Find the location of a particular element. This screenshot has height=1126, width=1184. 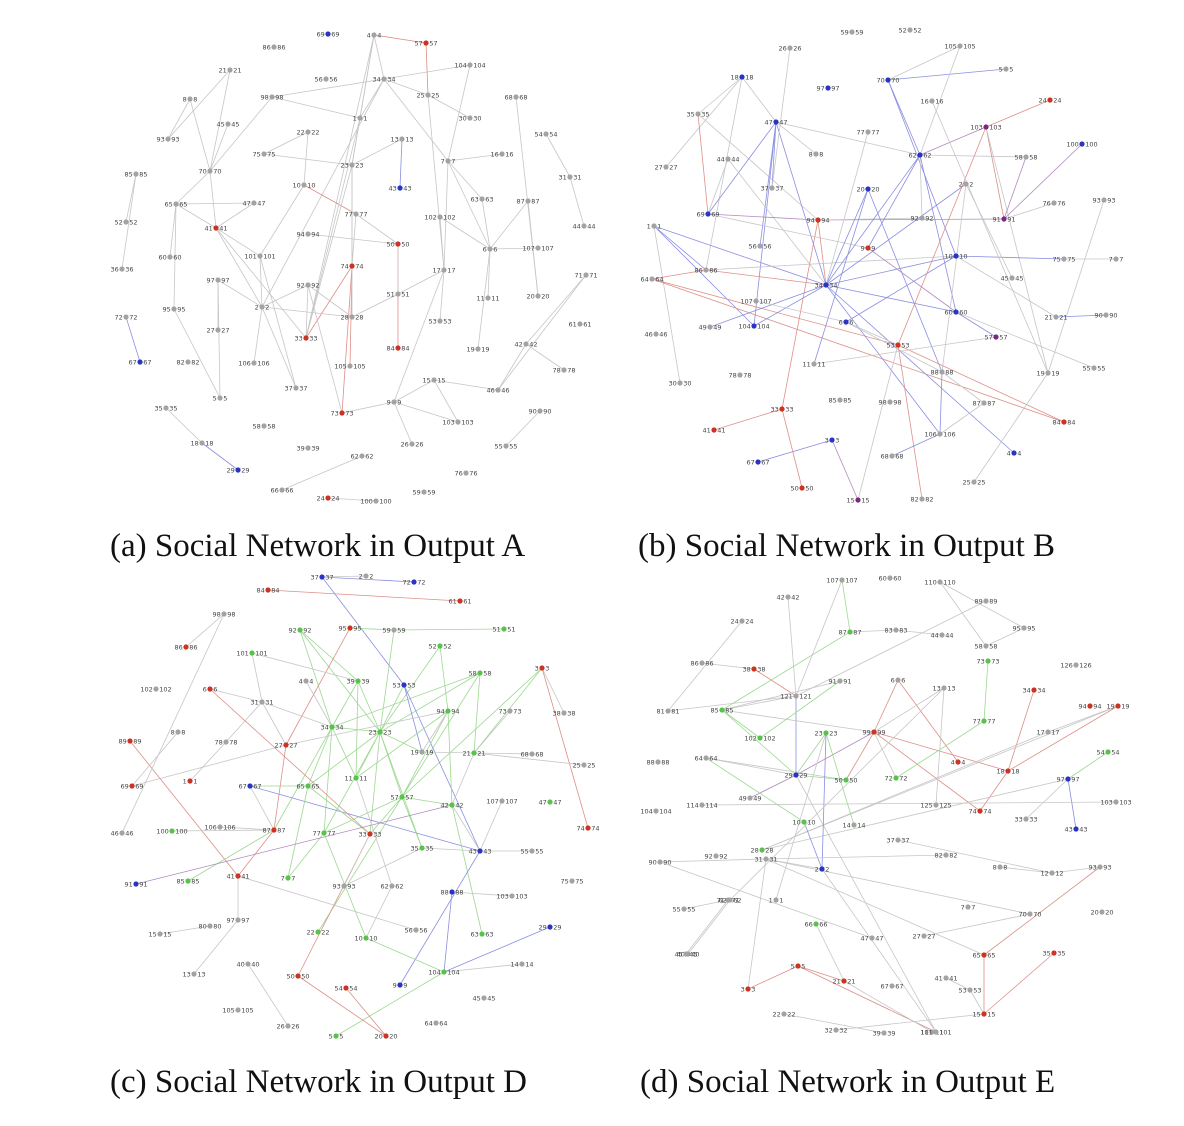

node-88: 88 88 is located at coordinates (658, 762).